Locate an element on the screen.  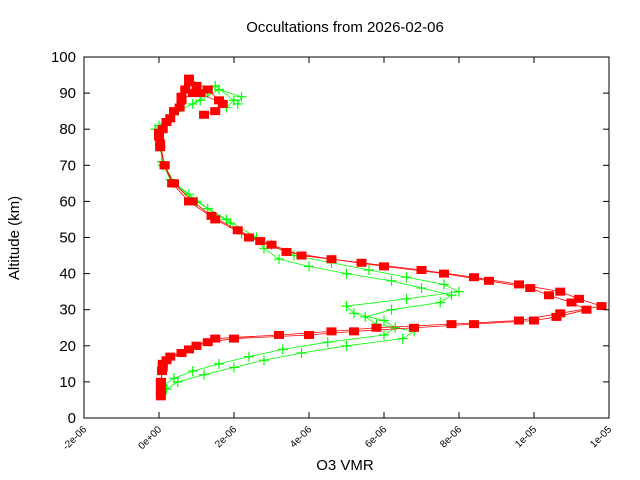
y-tick-label: 80 is located at coordinates (67, 129).